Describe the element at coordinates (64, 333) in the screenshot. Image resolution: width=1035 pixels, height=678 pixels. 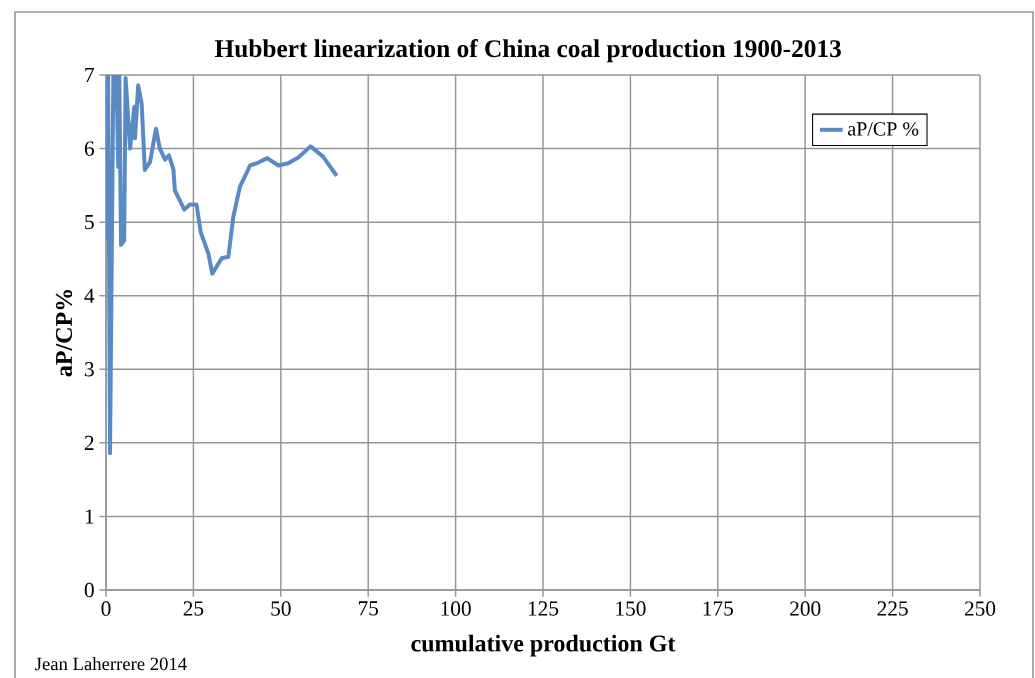
I see `y-axis-title: aP/CP%` at that location.